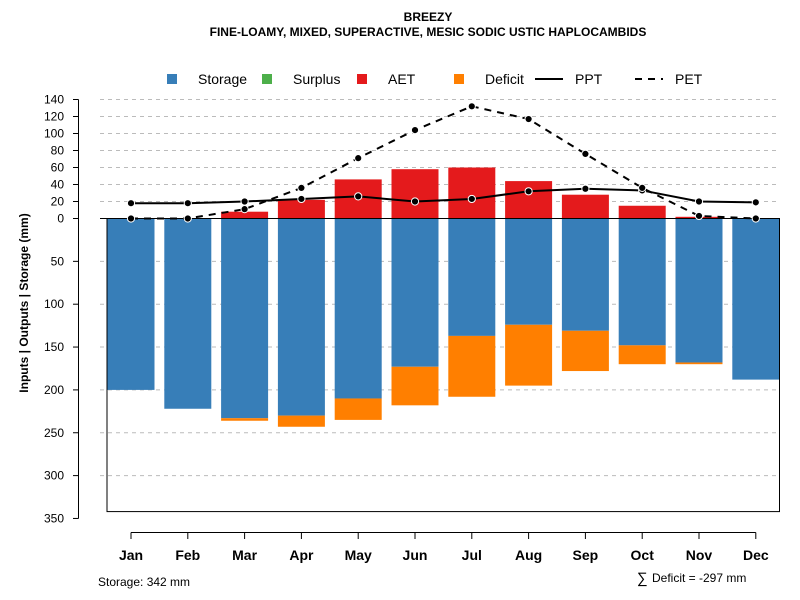  What do you see at coordinates (643, 555) in the screenshot?
I see `x-tick-label: Oct` at bounding box center [643, 555].